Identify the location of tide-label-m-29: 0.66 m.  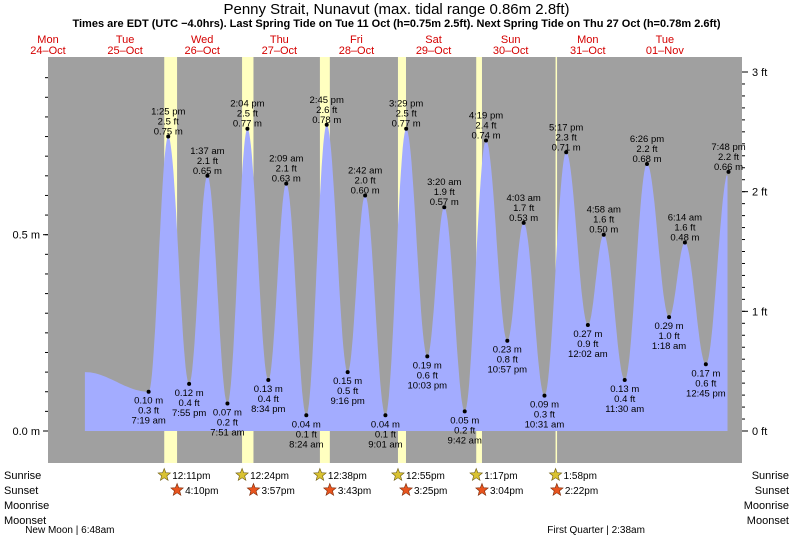
(728, 167).